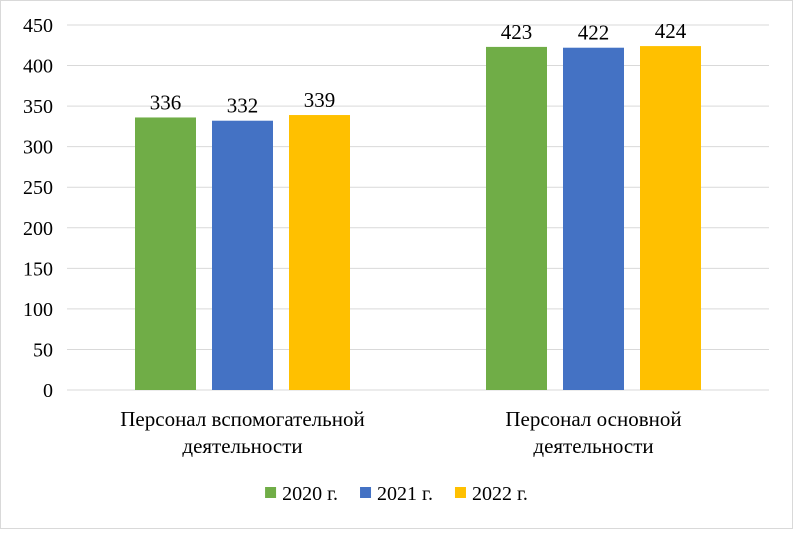  I want to click on y-tick-label: 50, so click(43, 350).